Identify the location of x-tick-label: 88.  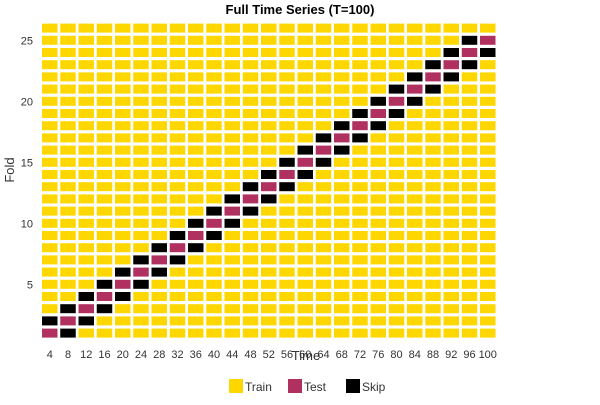
(433, 355).